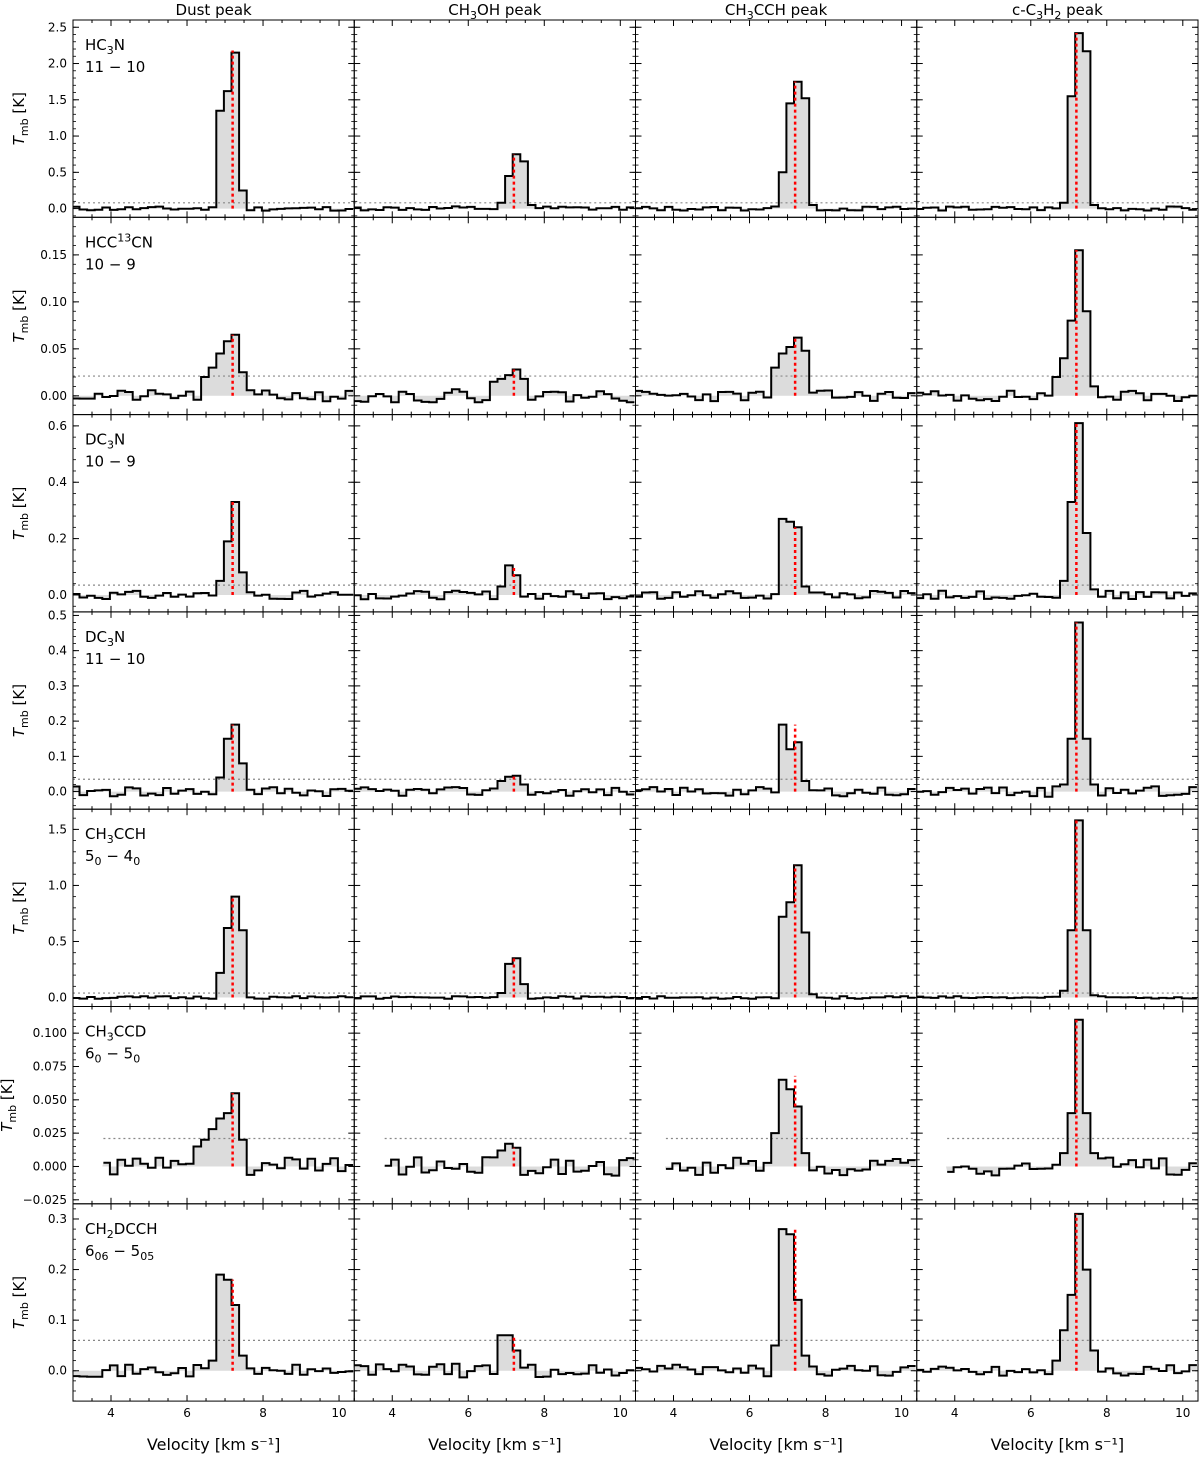 This screenshot has width=1200, height=1458. Describe the element at coordinates (53, 396) in the screenshot. I see `y-tick-label: 0.00` at that location.